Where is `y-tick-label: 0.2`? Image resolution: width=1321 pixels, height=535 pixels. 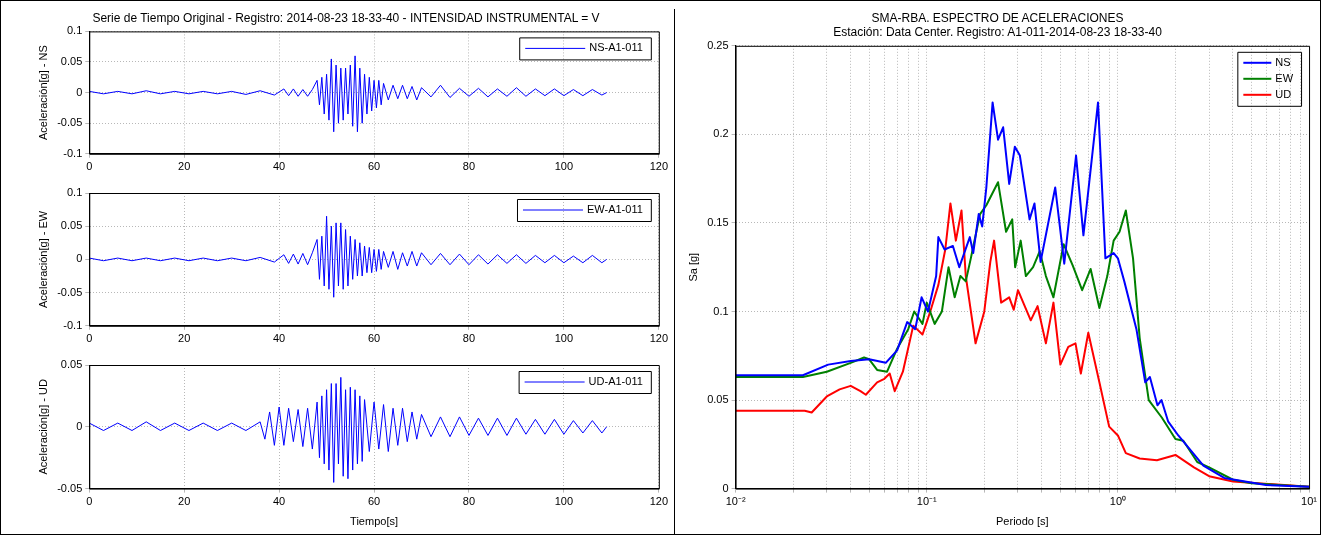 y-tick-label: 0.2 is located at coordinates (721, 133).